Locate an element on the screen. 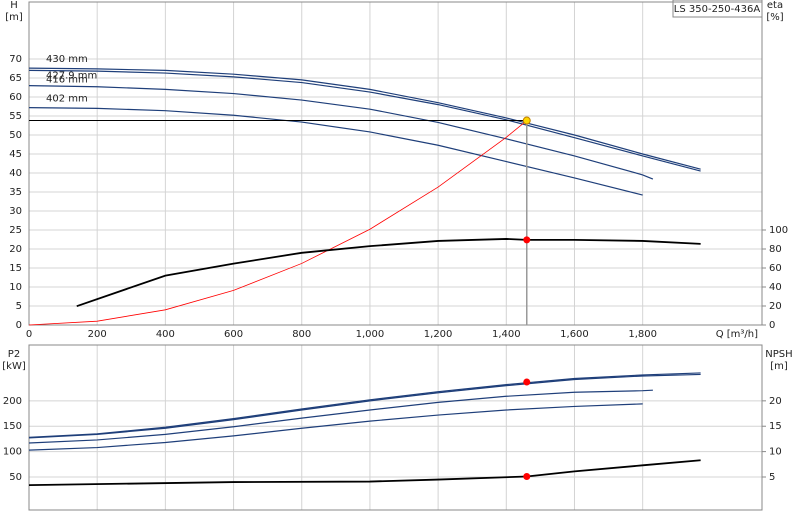  curve-label: 402 mm is located at coordinates (67, 99).